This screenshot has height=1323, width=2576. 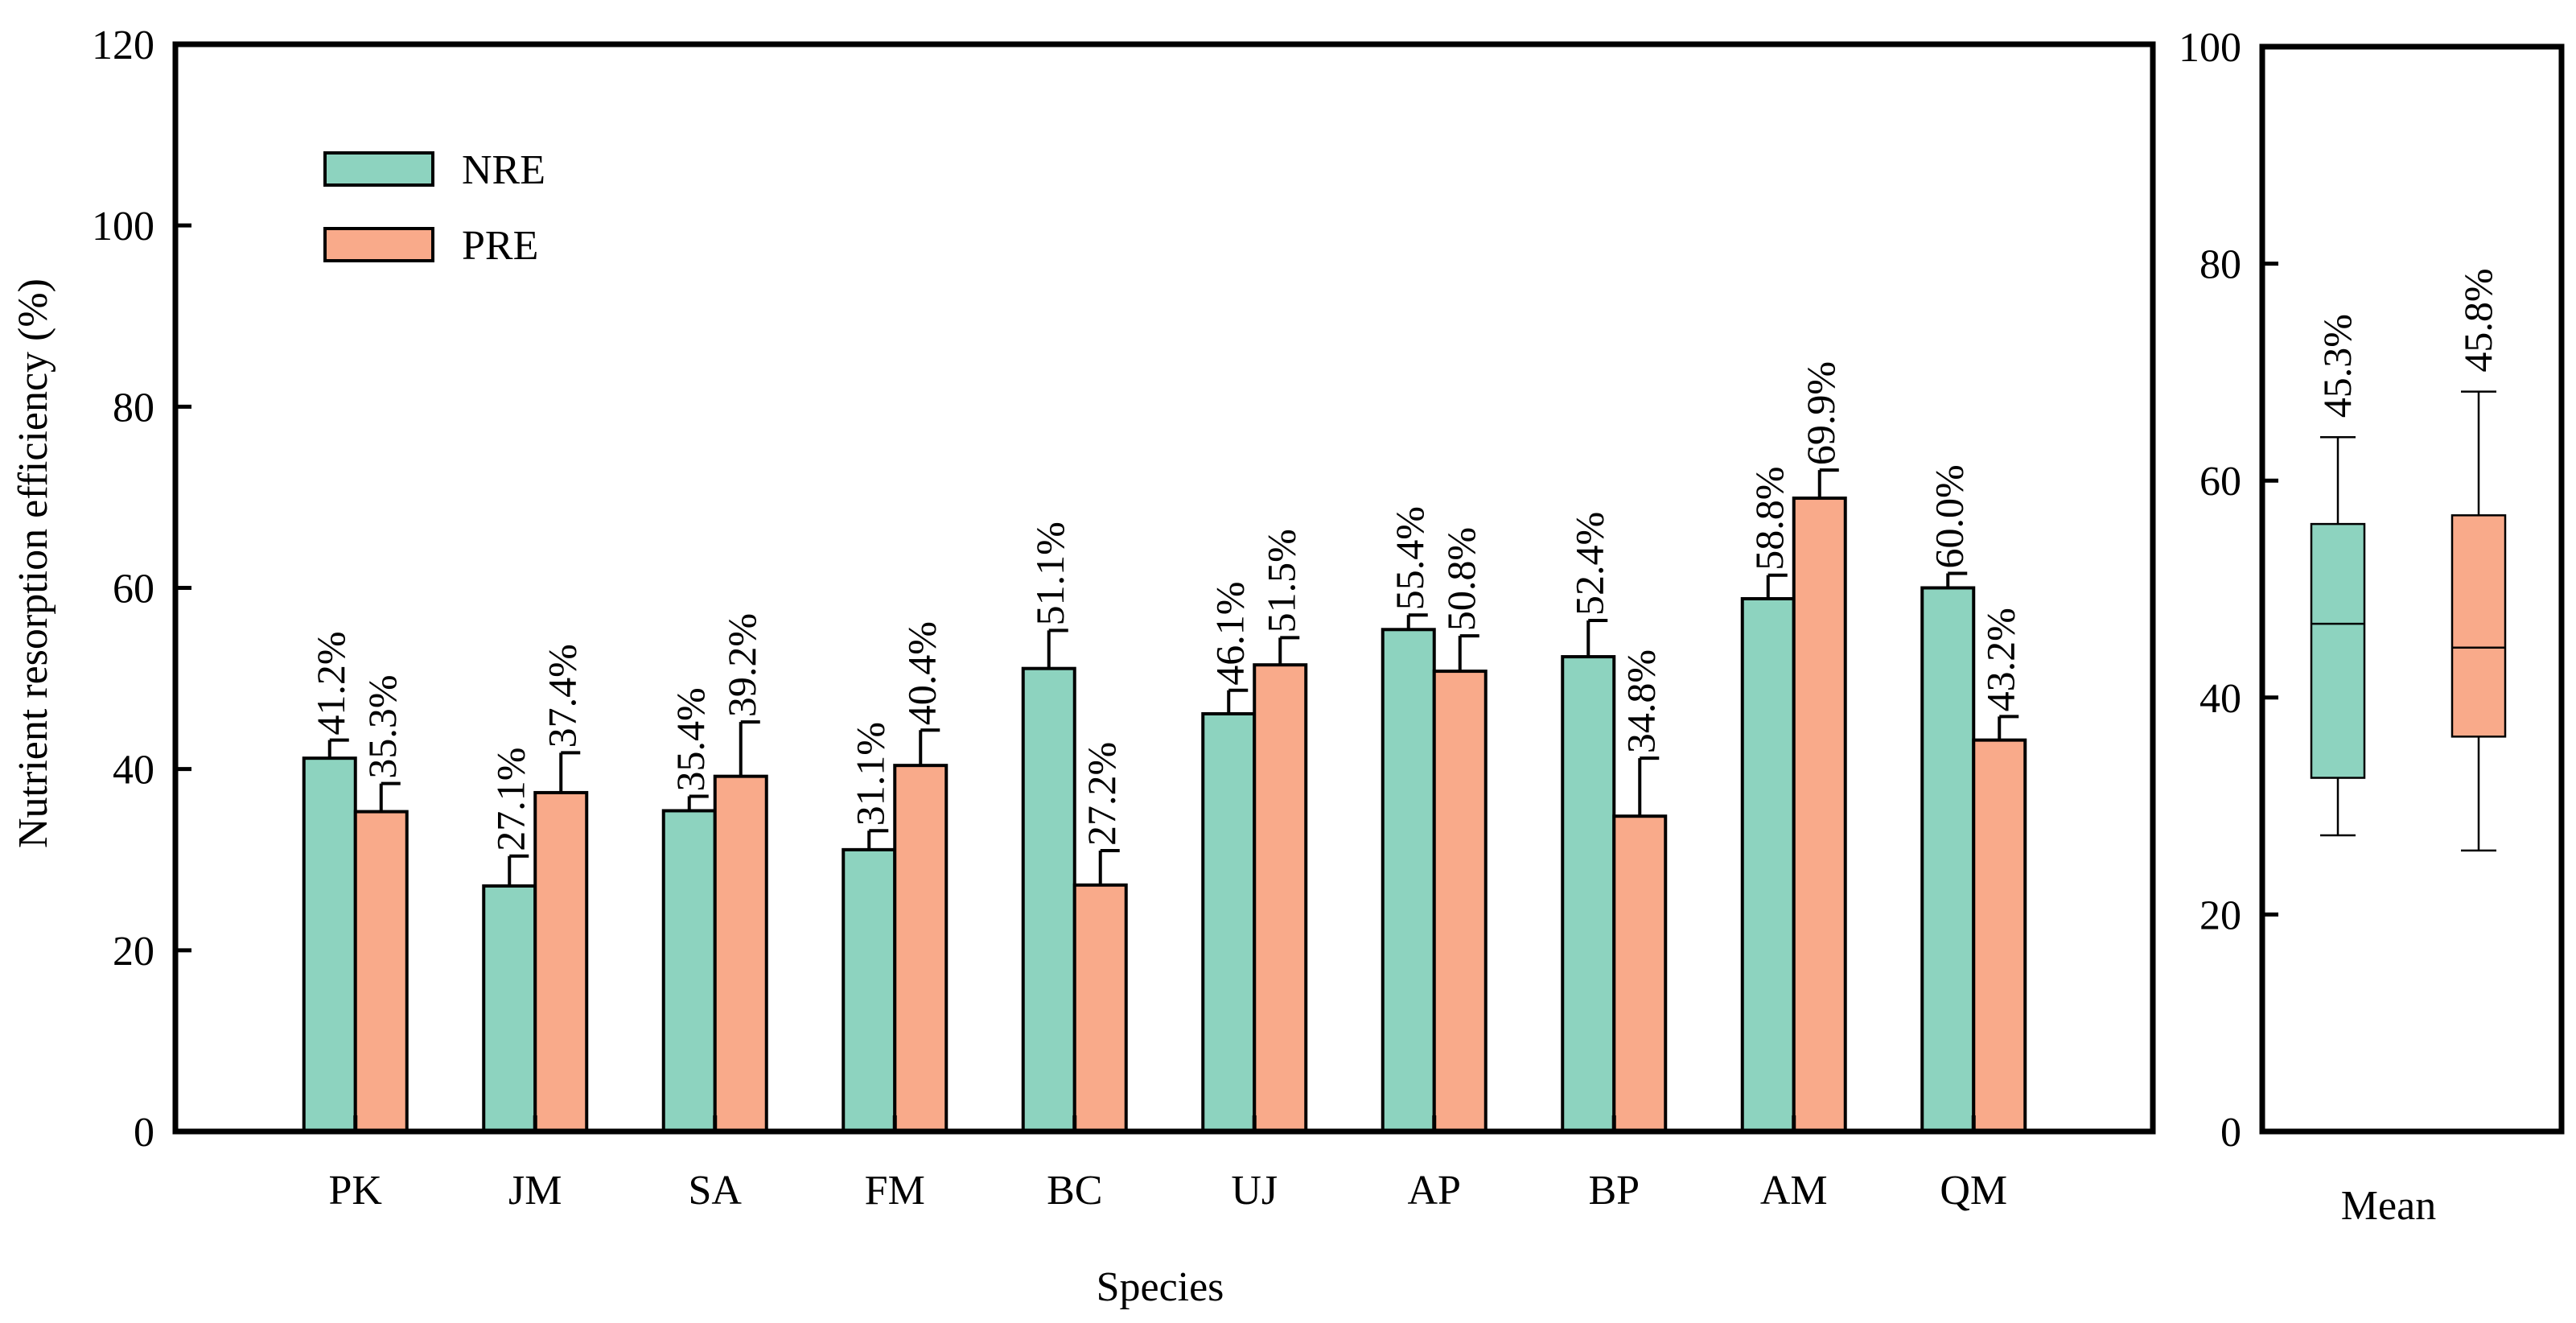 What do you see at coordinates (2338, 650) in the screenshot?
I see `box-nre` at bounding box center [2338, 650].